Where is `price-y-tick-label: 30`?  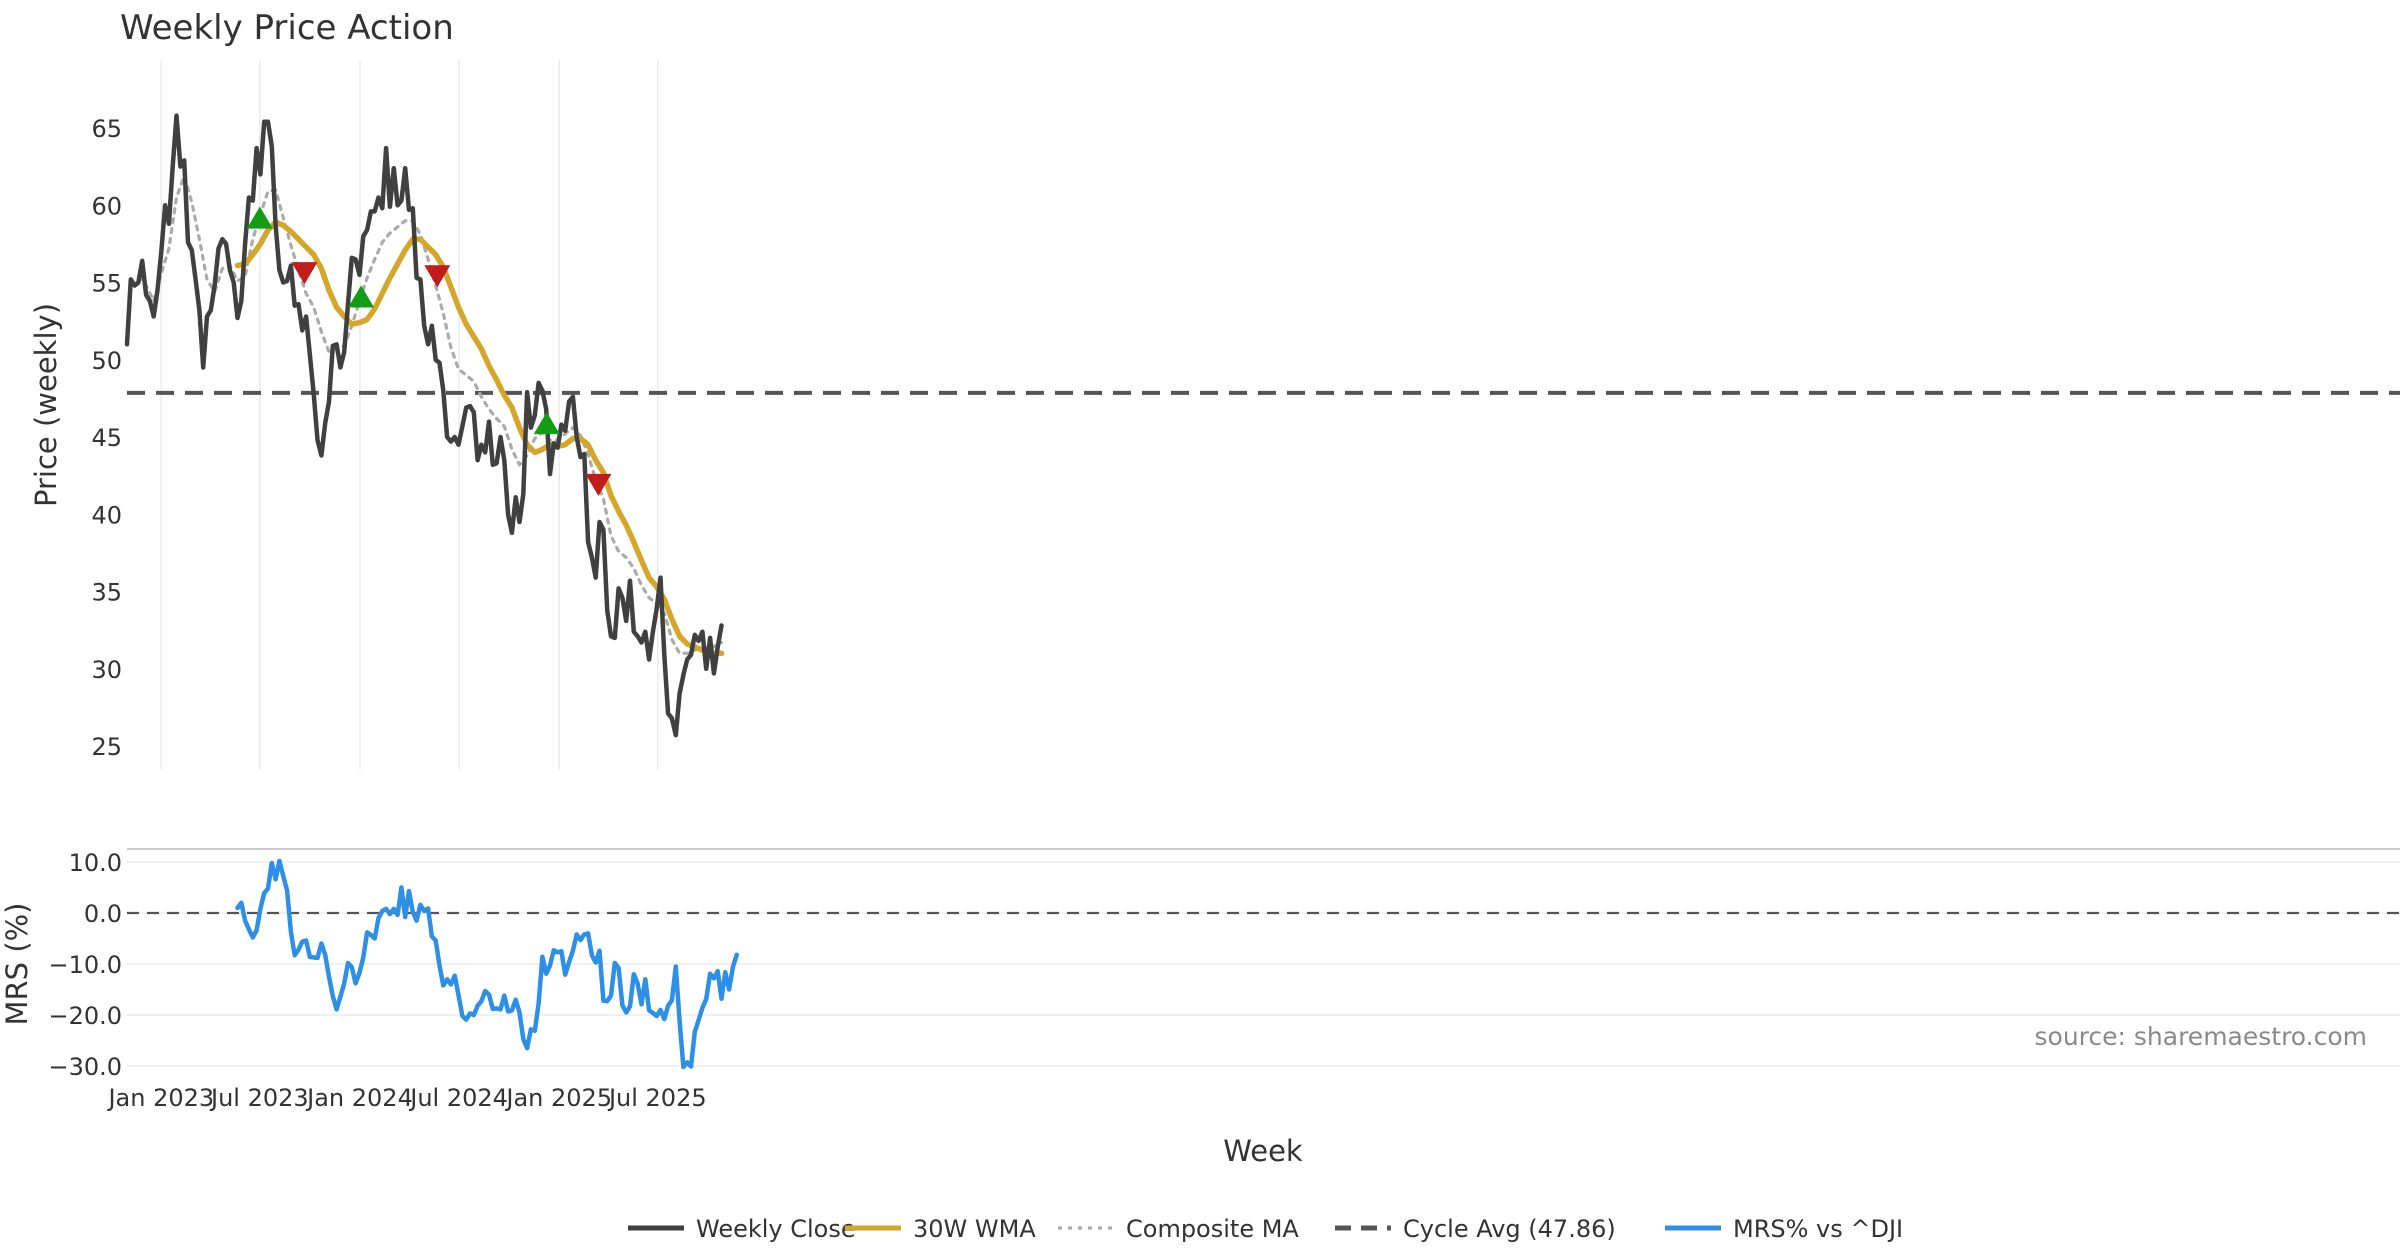 price-y-tick-label: 30 is located at coordinates (106, 670).